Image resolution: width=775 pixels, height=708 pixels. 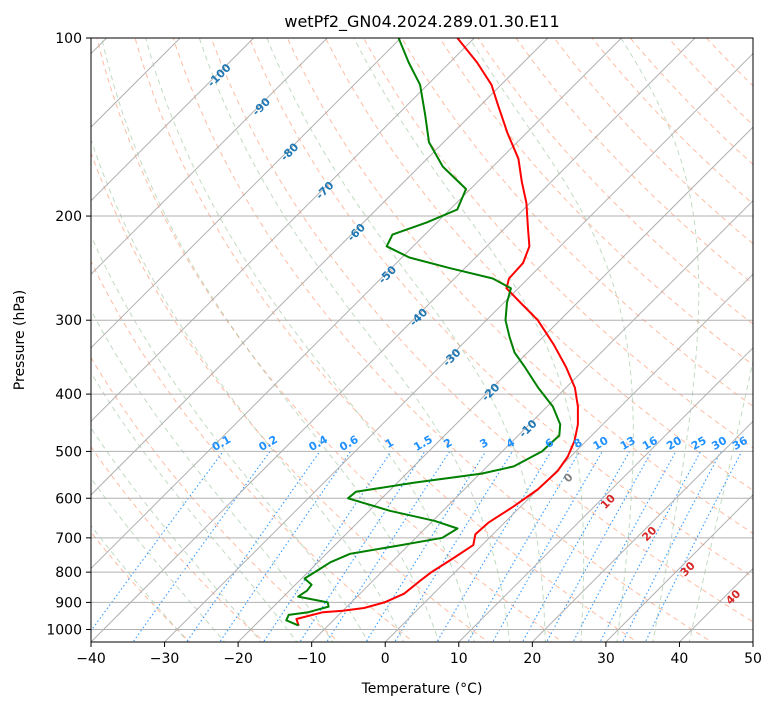 What do you see at coordinates (238, 659) in the screenshot?
I see `x-tick-label: −20` at bounding box center [238, 659].